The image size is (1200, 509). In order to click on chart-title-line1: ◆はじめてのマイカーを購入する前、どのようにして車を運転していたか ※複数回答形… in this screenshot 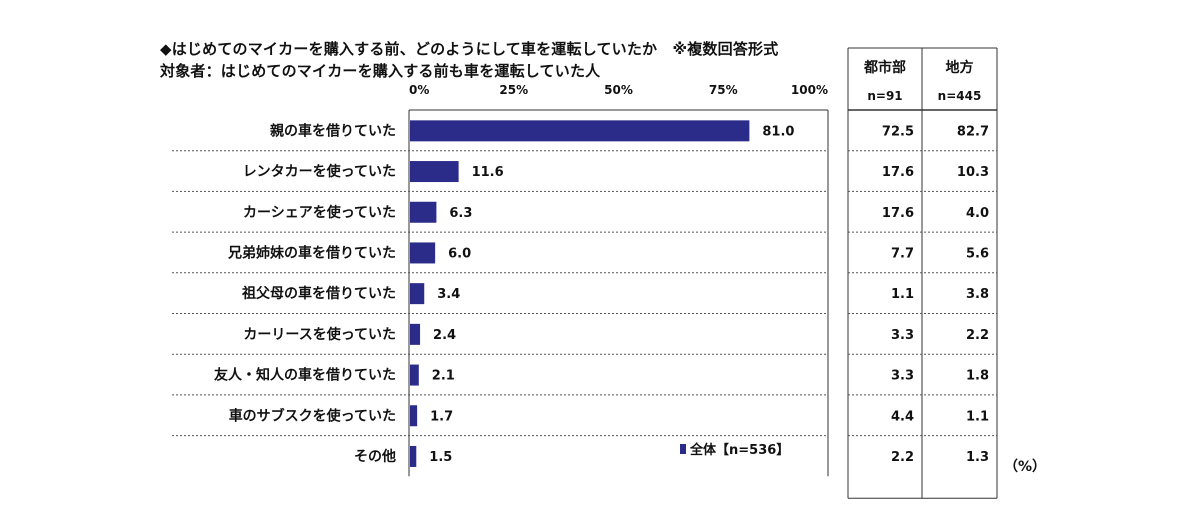, I will do `click(469, 49)`.